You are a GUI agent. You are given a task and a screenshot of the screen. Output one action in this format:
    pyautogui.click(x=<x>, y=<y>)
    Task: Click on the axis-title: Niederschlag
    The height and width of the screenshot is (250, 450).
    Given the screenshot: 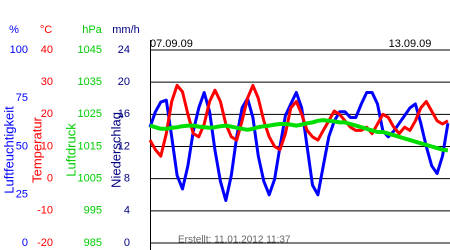 What is the action you would take?
    pyautogui.click(x=115, y=150)
    